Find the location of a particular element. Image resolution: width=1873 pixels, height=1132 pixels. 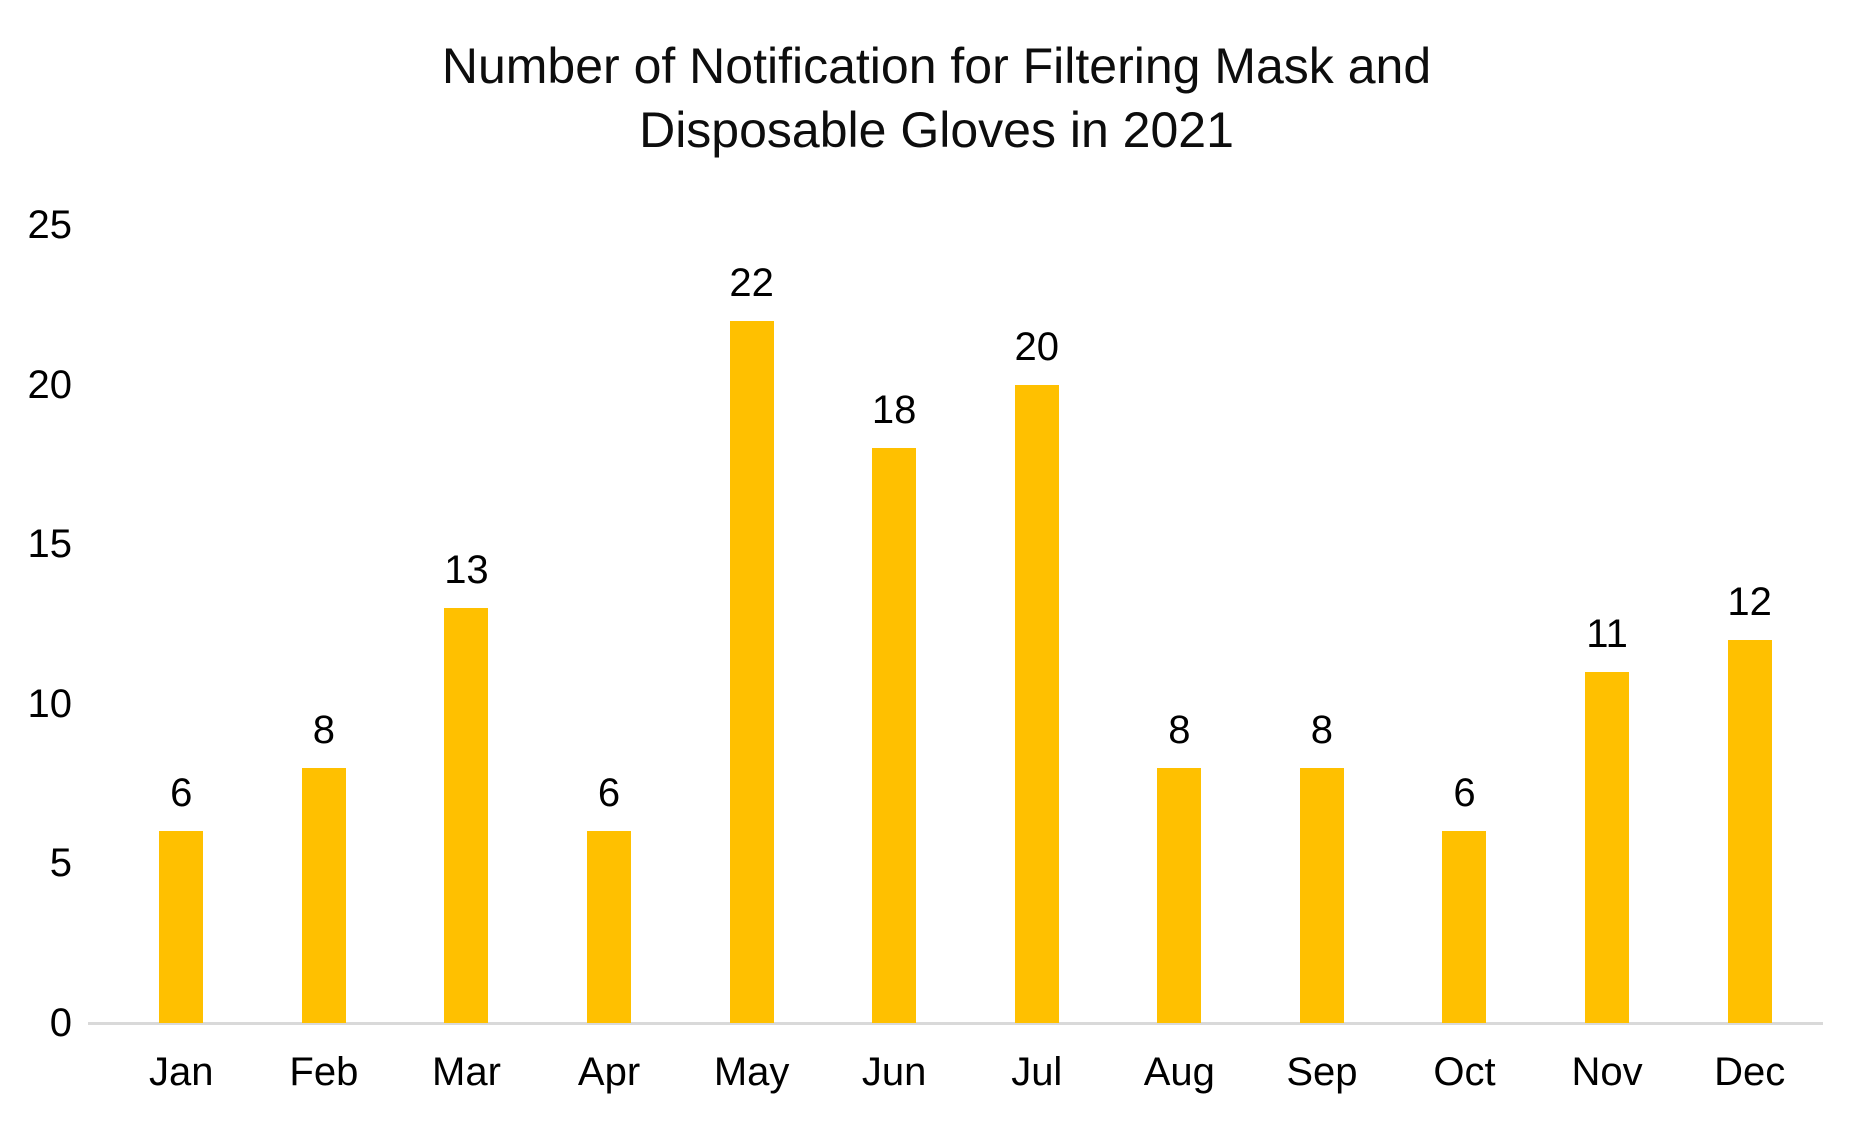

x-axis: Jan Feb Mar Apr May Jun Jul Aug Sep Oct Nov Dec is located at coordinates (965, 1072).